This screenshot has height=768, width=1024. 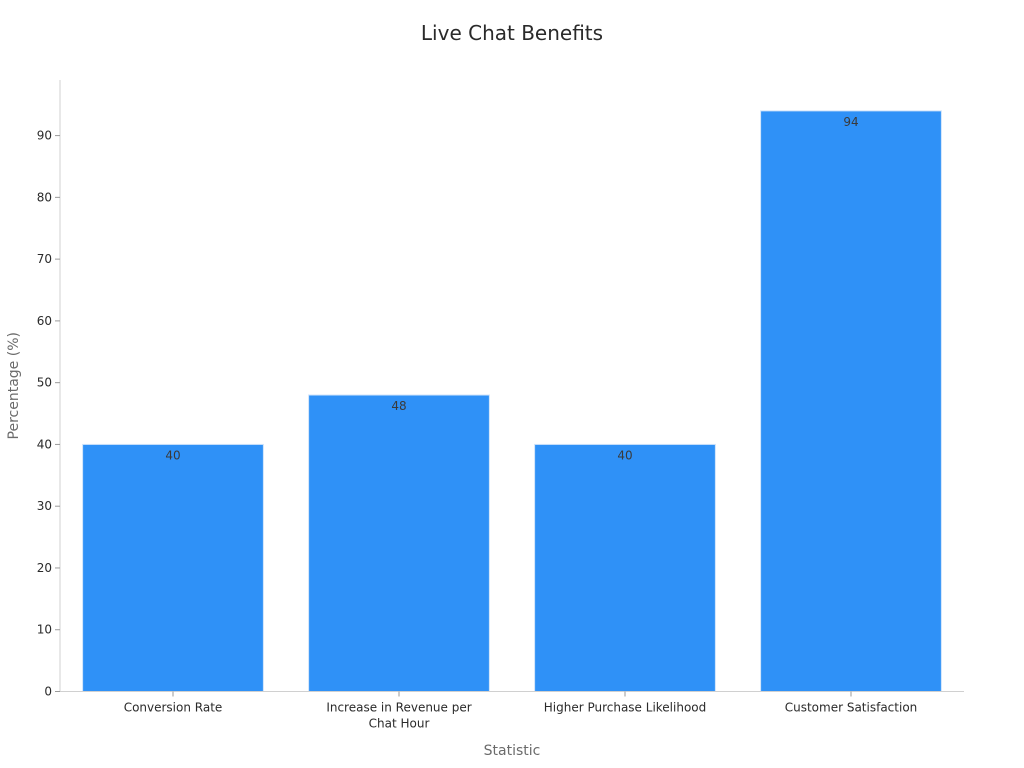 What do you see at coordinates (44, 259) in the screenshot?
I see `y-tick-label-7: 70` at bounding box center [44, 259].